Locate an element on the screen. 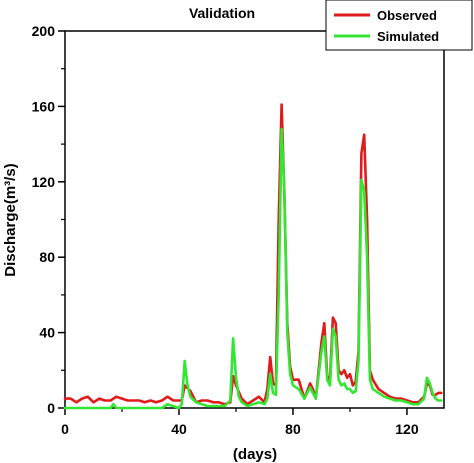 The image size is (474, 463). y-tick-label: 0 is located at coordinates (51, 408).